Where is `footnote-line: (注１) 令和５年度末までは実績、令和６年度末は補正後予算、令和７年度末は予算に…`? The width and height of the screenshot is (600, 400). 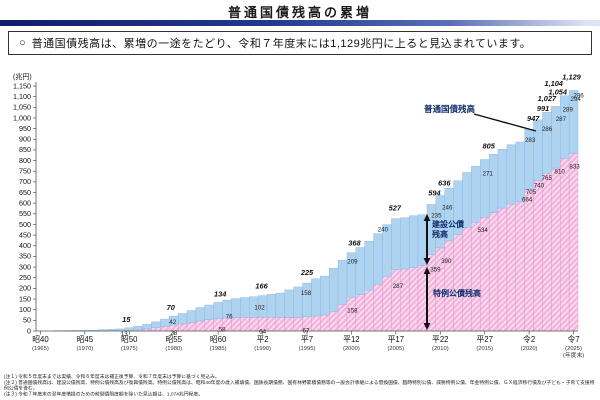 footnote-line: (注１) 令和５年度末までは実績、令和６年度末は補正後予算、令和７年度末は予算に… is located at coordinates (112, 377).